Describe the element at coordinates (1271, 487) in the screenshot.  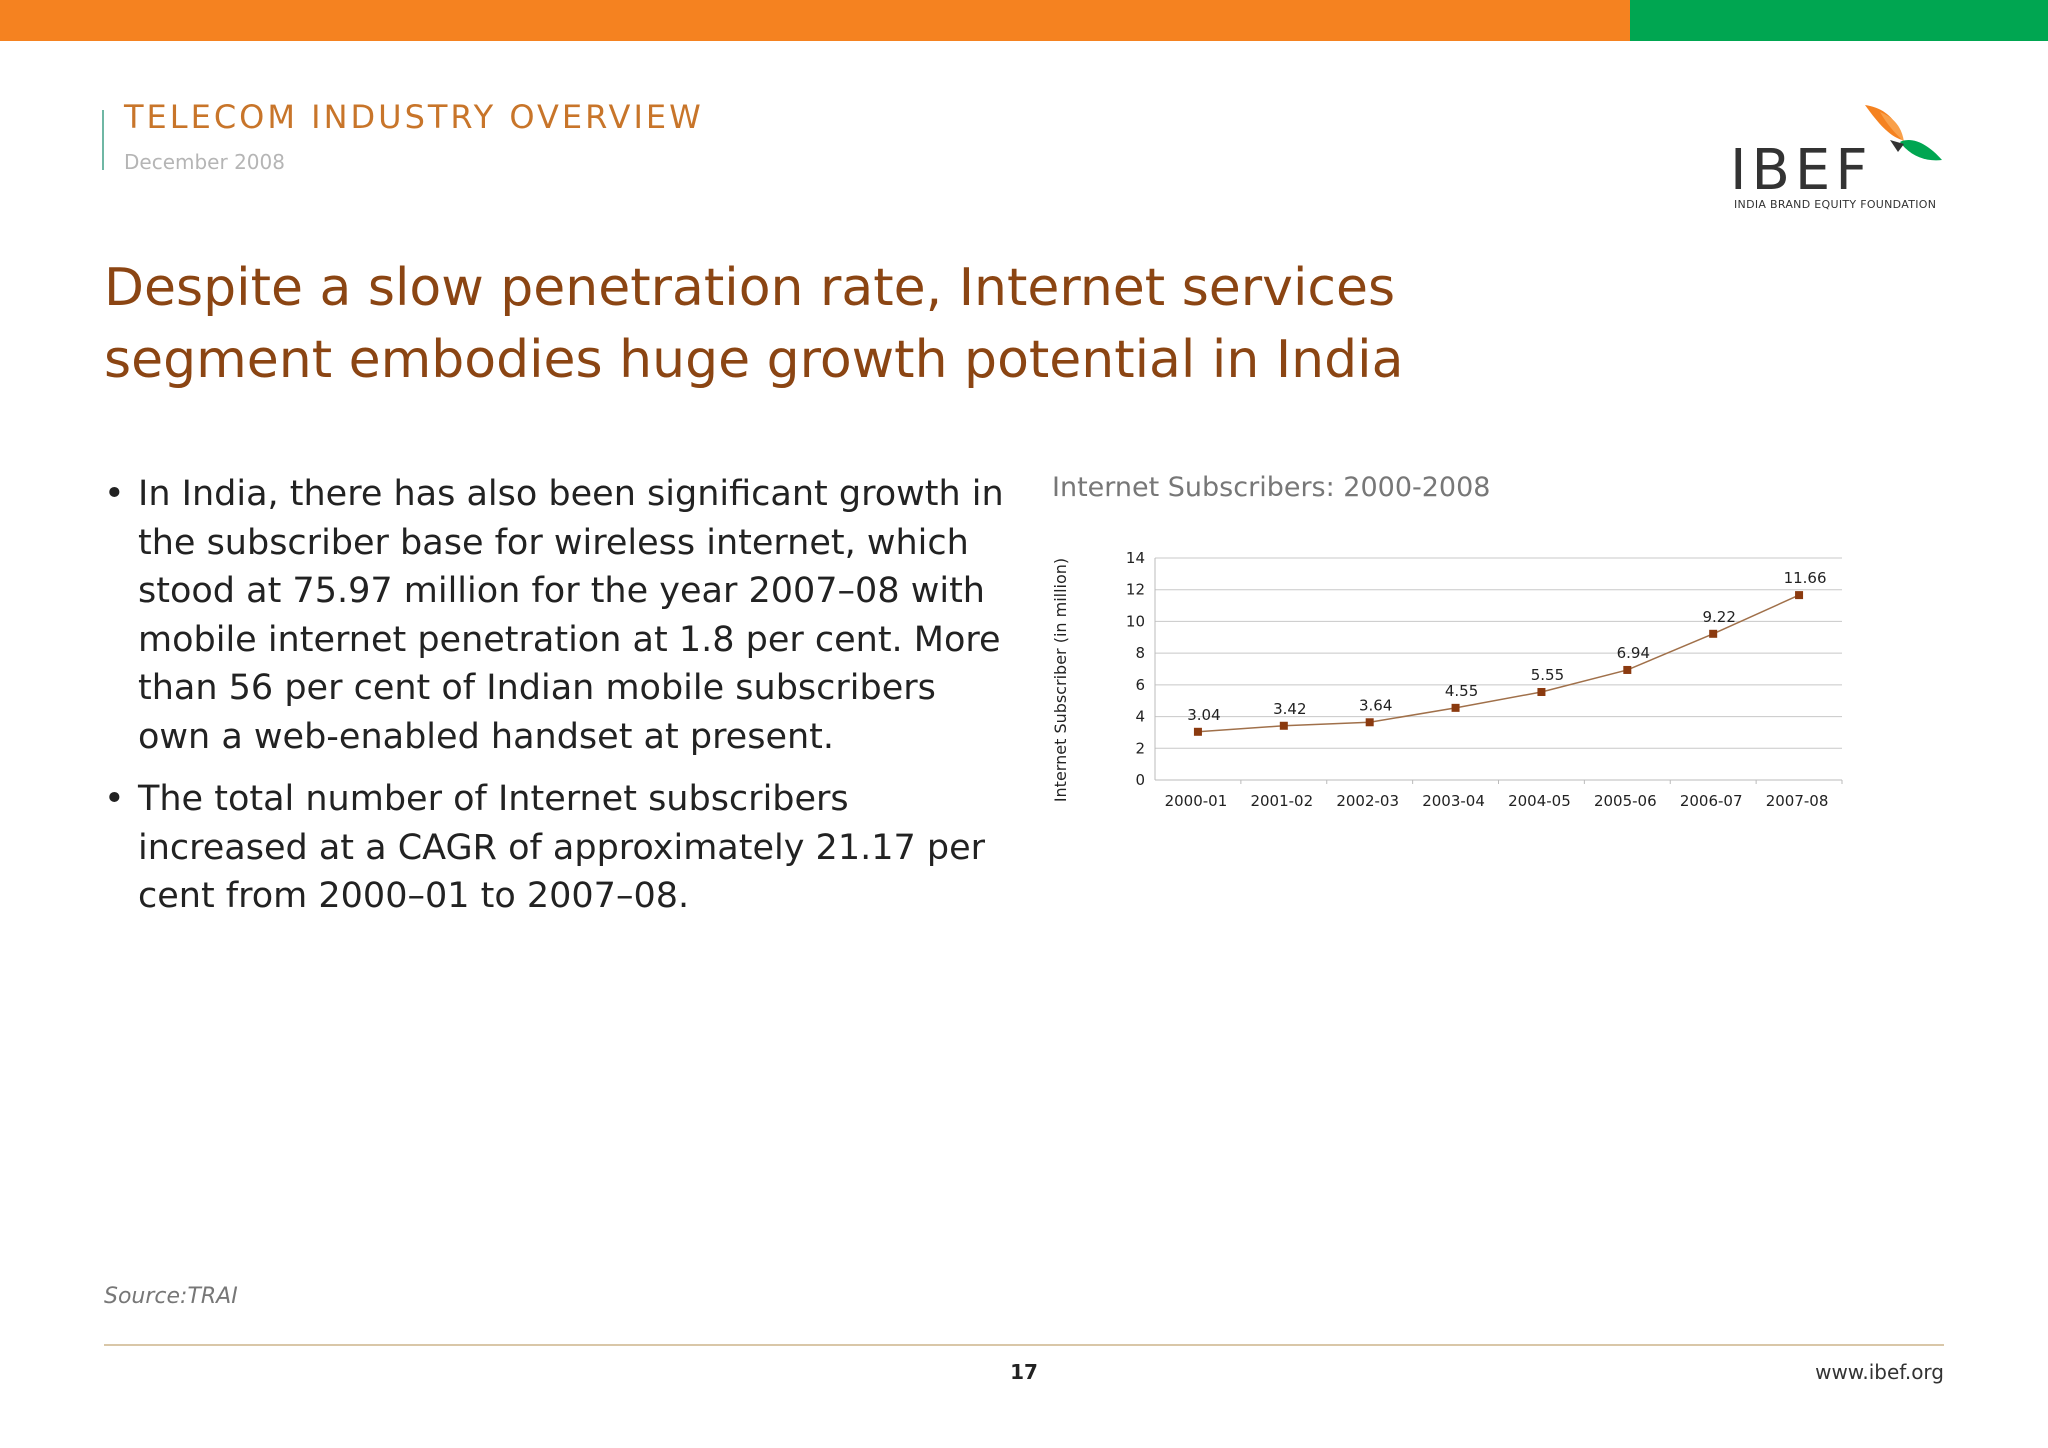
I see `chart-title: Internet Subscribers: 2000-2008` at that location.